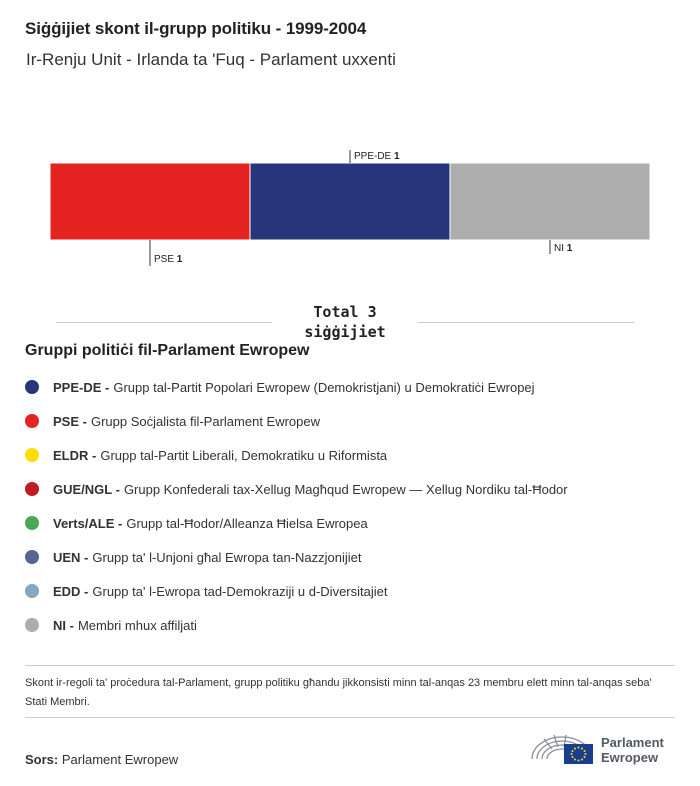 This screenshot has width=700, height=786. Describe the element at coordinates (71, 591) in the screenshot. I see `legend-abbr: EDD -` at that location.